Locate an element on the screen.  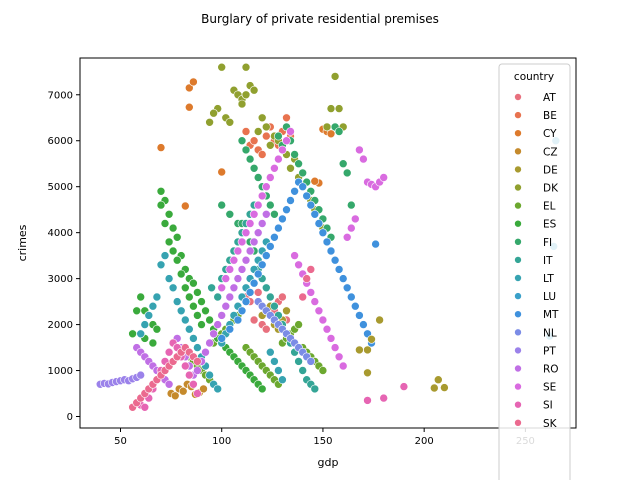
y-tick-label: 0 is located at coordinates (70, 417).